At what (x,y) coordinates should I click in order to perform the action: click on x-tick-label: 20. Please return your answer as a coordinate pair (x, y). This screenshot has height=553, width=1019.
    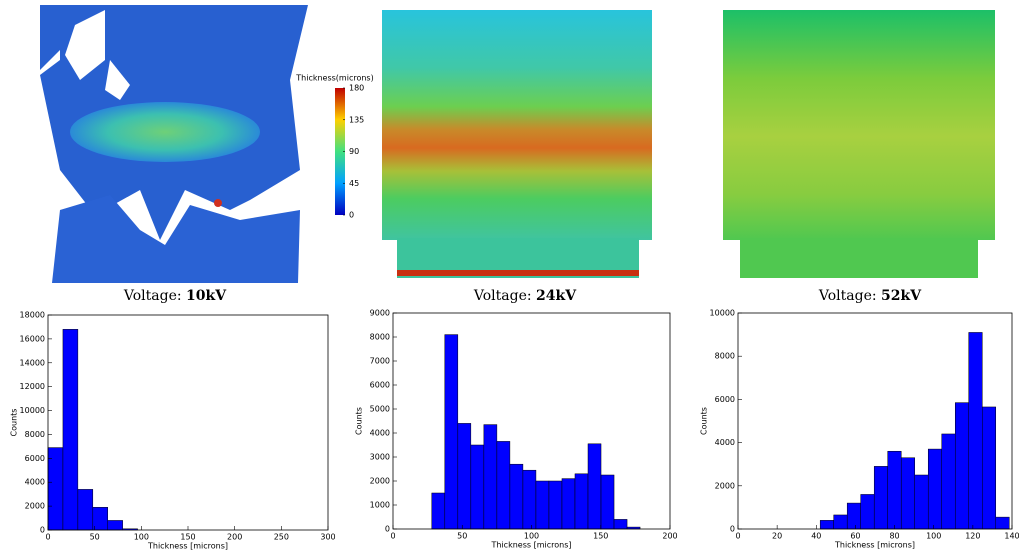
    Looking at the image, I should click on (777, 536).